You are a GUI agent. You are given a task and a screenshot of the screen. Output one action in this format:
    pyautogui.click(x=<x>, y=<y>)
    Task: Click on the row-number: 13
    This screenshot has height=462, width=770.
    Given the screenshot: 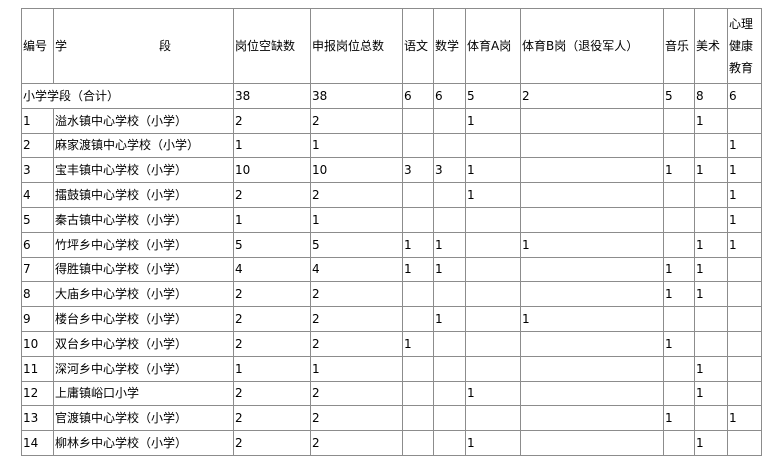 What is the action you would take?
    pyautogui.click(x=37, y=418)
    